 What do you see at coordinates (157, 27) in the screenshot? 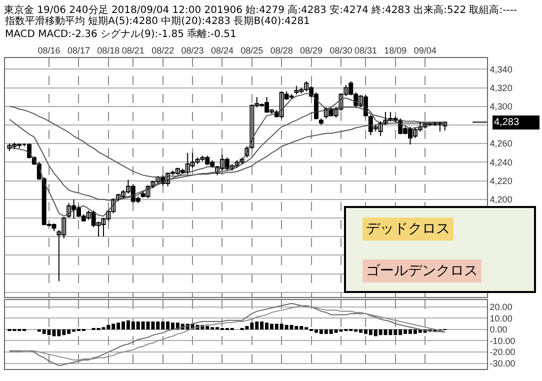
I see `chart-subtitle: 指数平滑移動平均 短期A(5):4280 中期(20):4283 長期B(40):4281 MACD MACD:-2.36 シグナル(9):-1.85 乖離:-0.51` at bounding box center [157, 27].